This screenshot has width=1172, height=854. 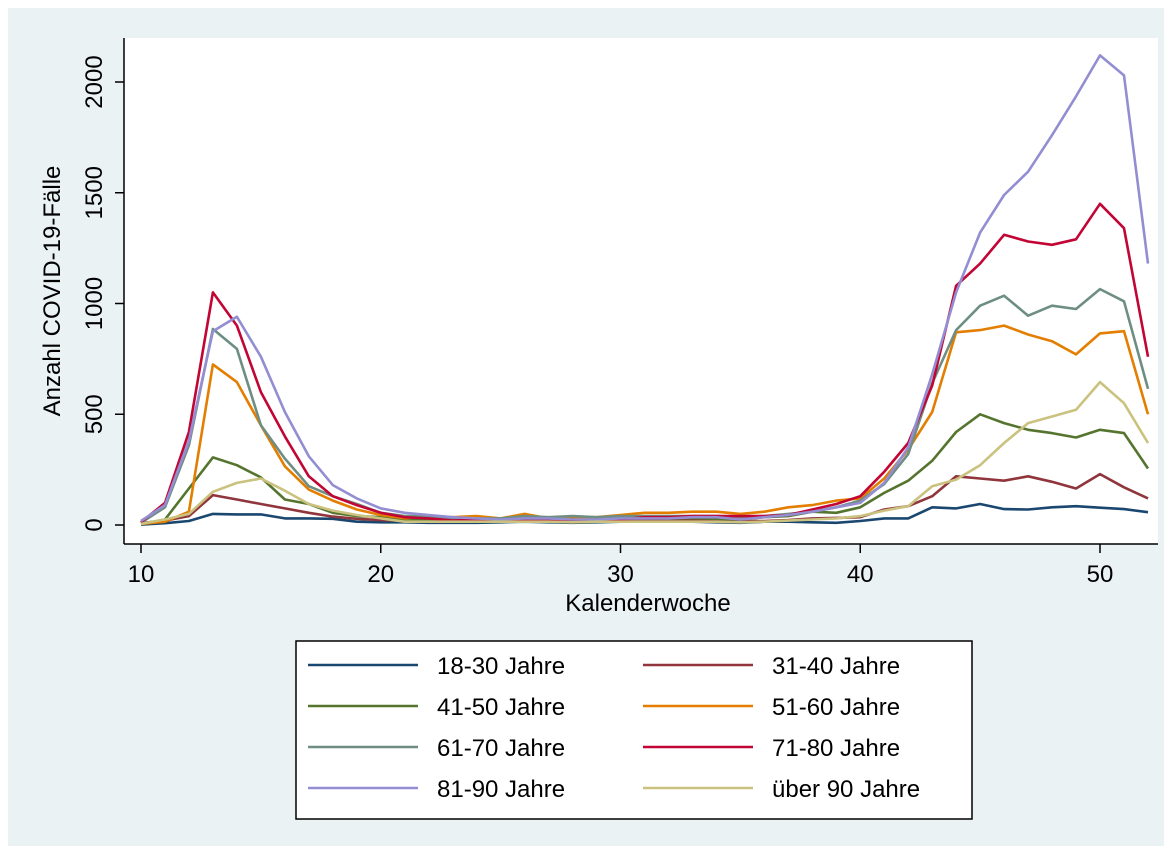 What do you see at coordinates (94, 192) in the screenshot?
I see `y-tick-label: 1500` at bounding box center [94, 192].